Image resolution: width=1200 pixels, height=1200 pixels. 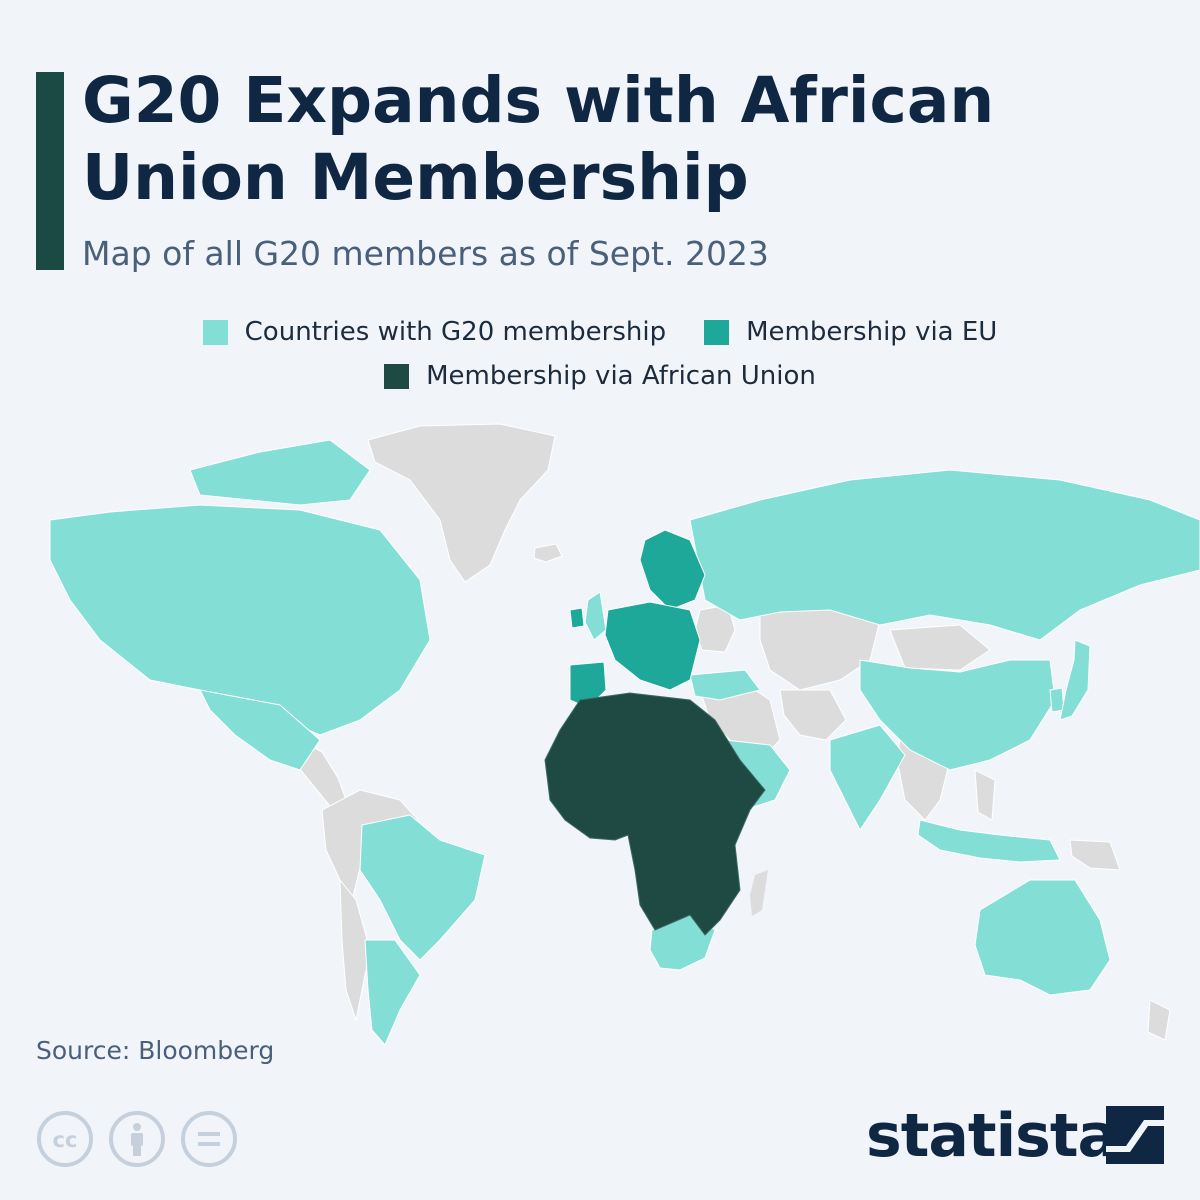 I want to click on brazil, so click(x=422, y=887).